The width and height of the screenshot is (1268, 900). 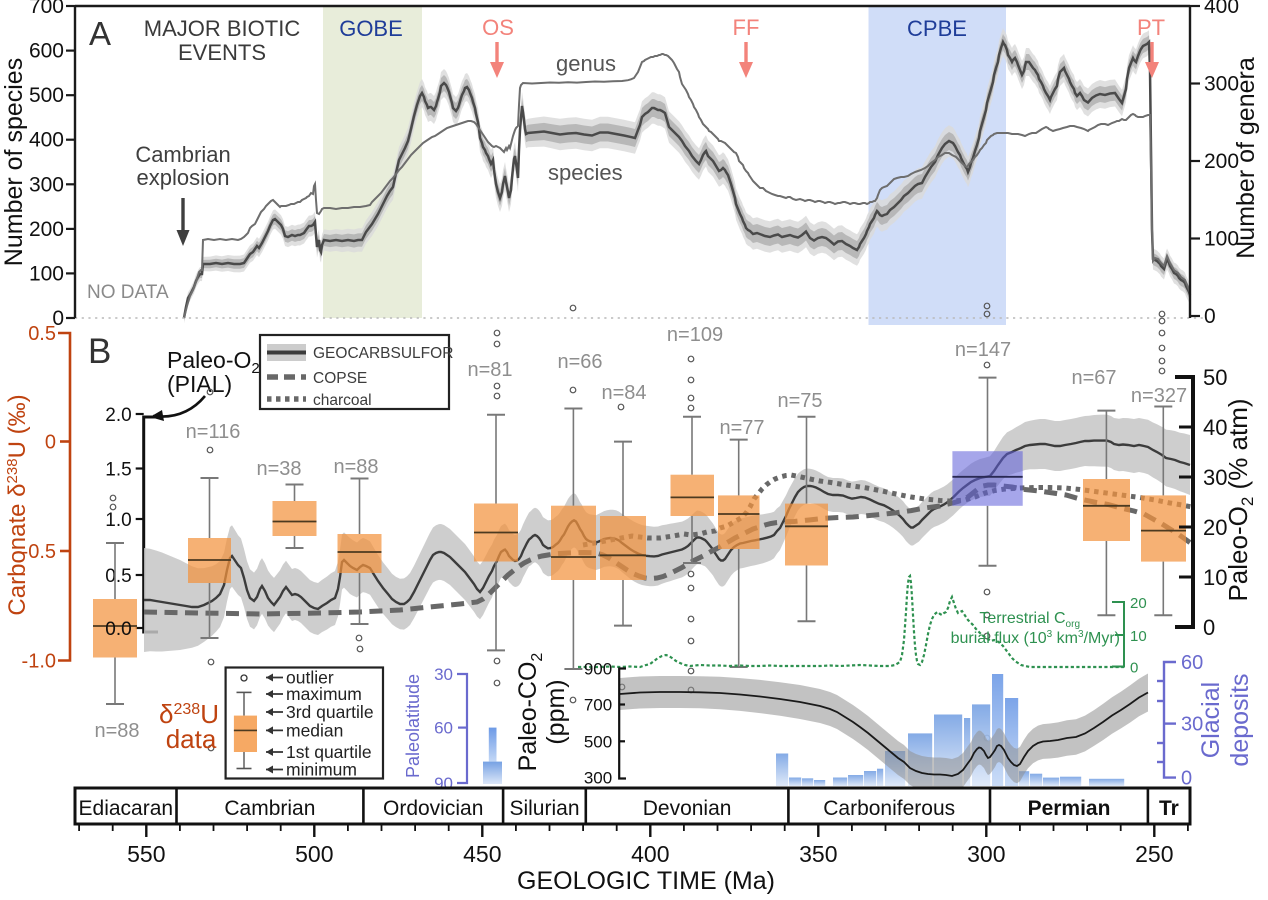 What do you see at coordinates (100, 33) in the screenshot?
I see `svg-text: A` at bounding box center [100, 33].